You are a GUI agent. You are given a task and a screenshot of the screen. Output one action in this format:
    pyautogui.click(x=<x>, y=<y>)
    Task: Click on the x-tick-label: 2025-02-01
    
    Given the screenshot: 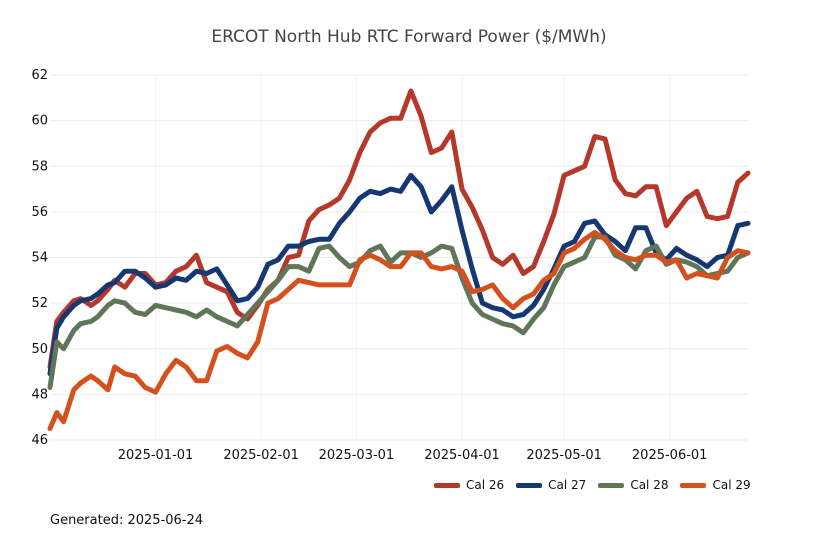 What is the action you would take?
    pyautogui.click(x=261, y=455)
    